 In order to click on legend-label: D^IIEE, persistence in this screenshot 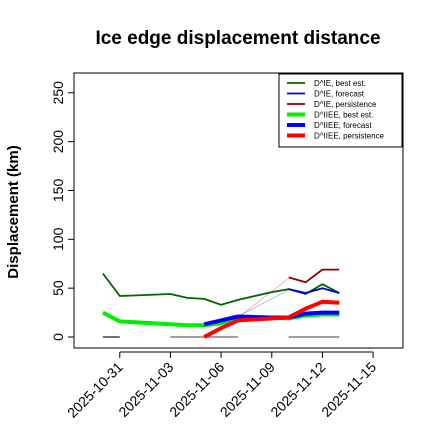, I will do `click(349, 136)`.